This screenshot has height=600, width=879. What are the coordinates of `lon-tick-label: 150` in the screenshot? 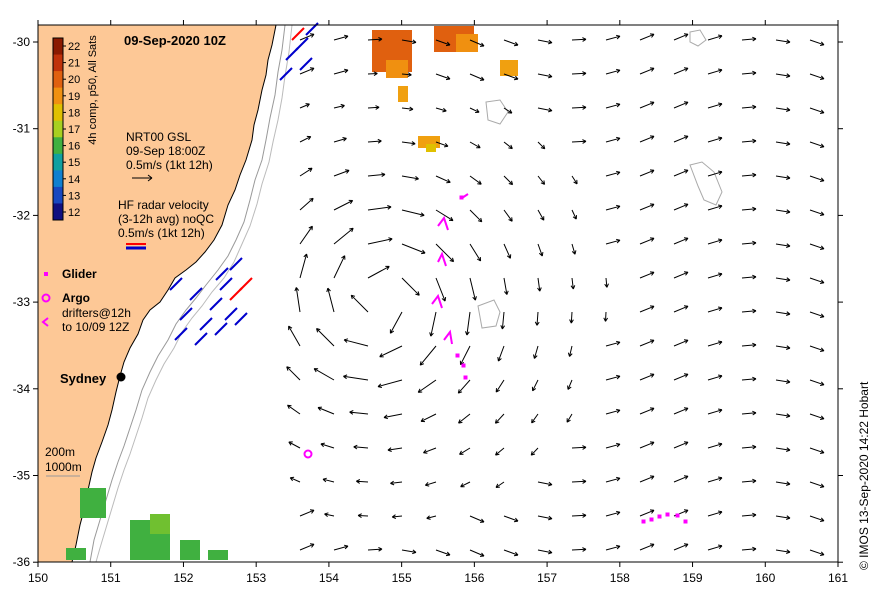 It's located at (38, 578).